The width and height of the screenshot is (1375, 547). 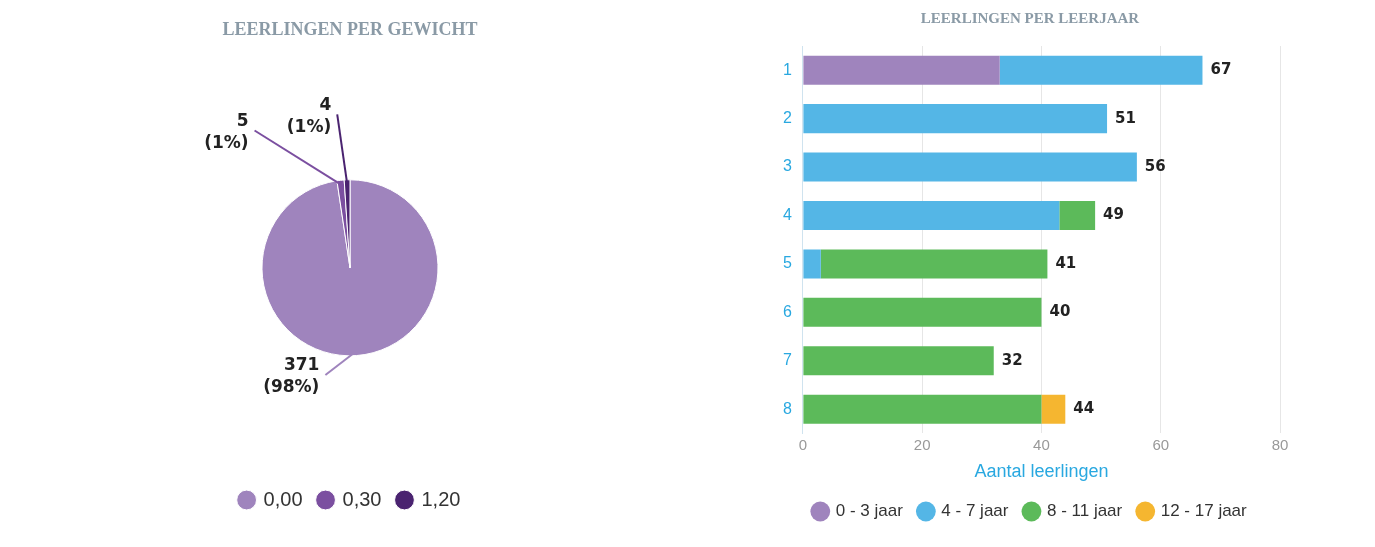 What do you see at coordinates (309, 114) in the screenshot?
I see `data-label: 4 (1%)` at bounding box center [309, 114].